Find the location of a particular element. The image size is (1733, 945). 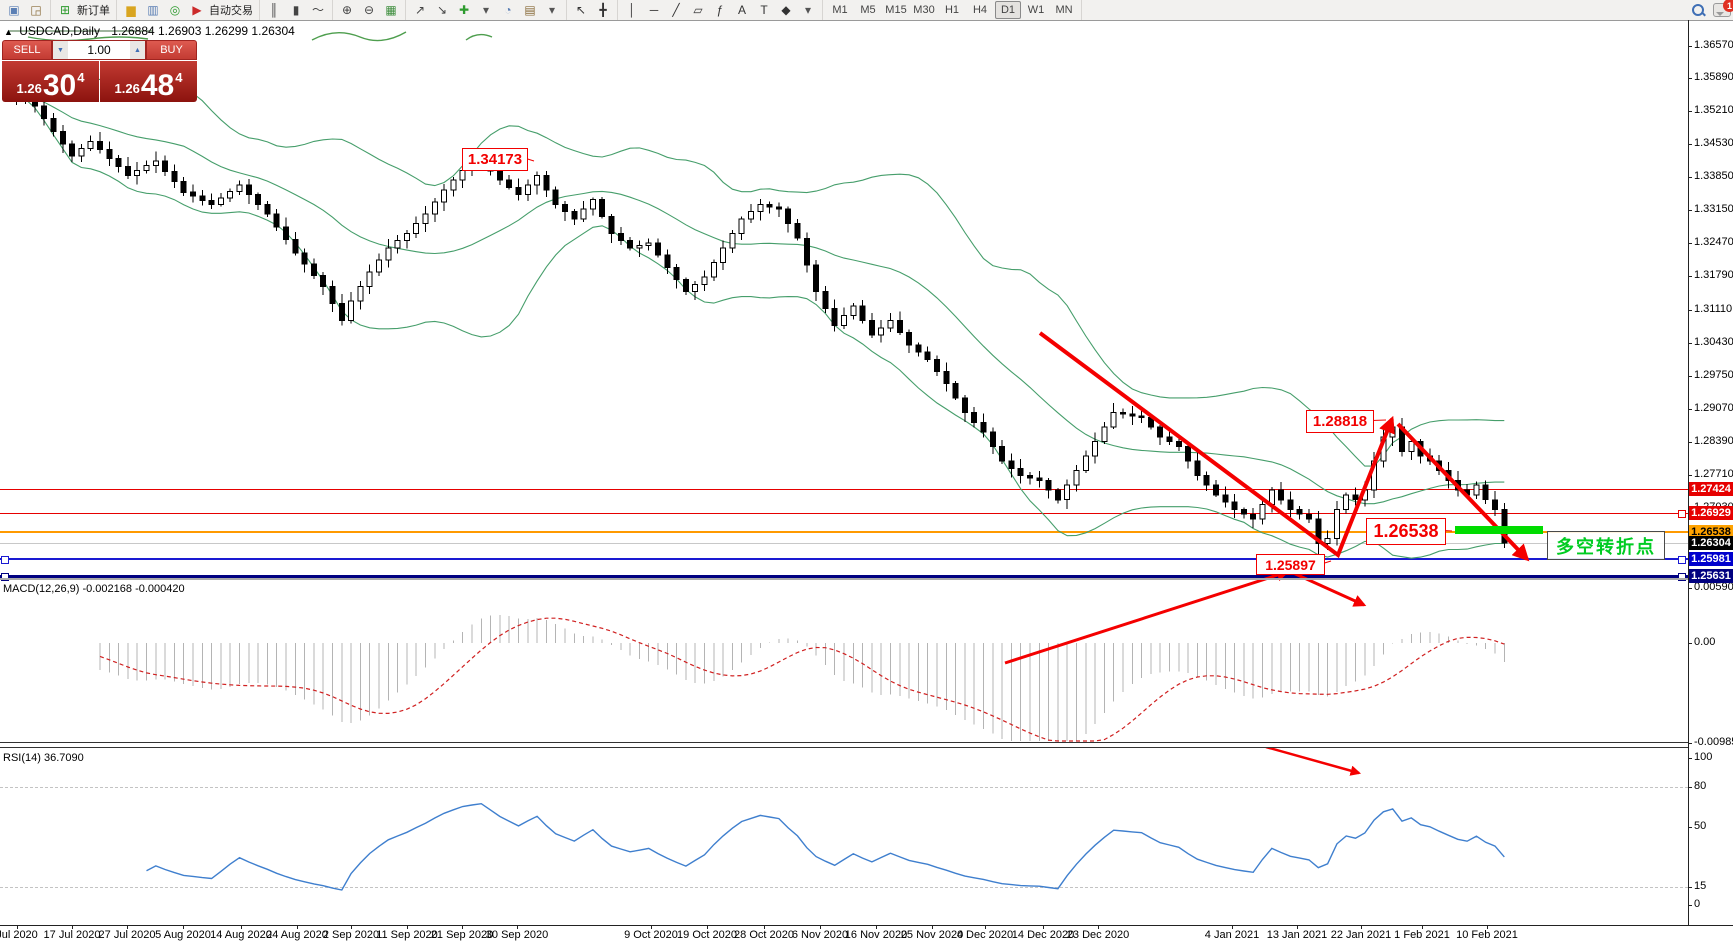

main-macd-separator is located at coordinates (844, 579).